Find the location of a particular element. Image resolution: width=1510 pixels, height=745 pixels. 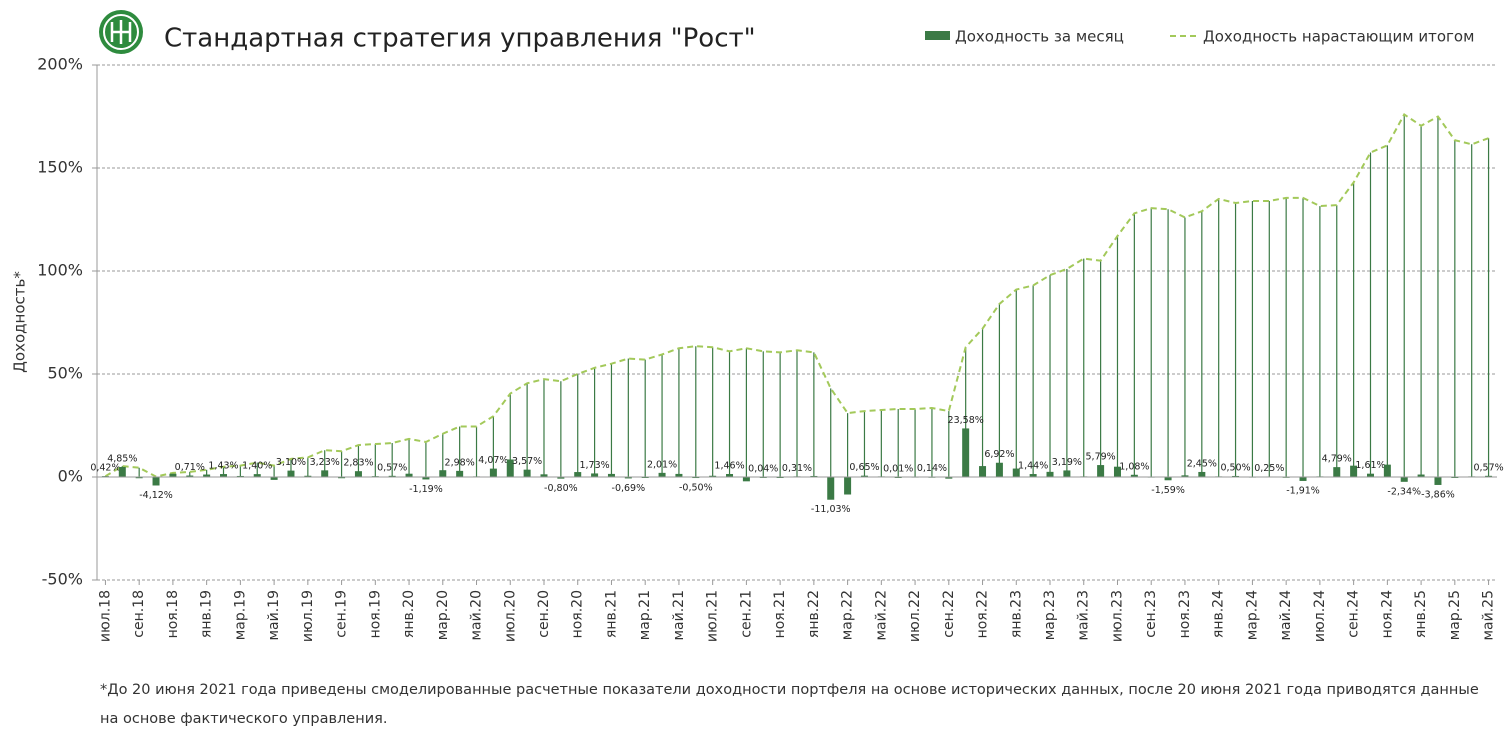

y-tick-label: 0% is located at coordinates (70, 476).